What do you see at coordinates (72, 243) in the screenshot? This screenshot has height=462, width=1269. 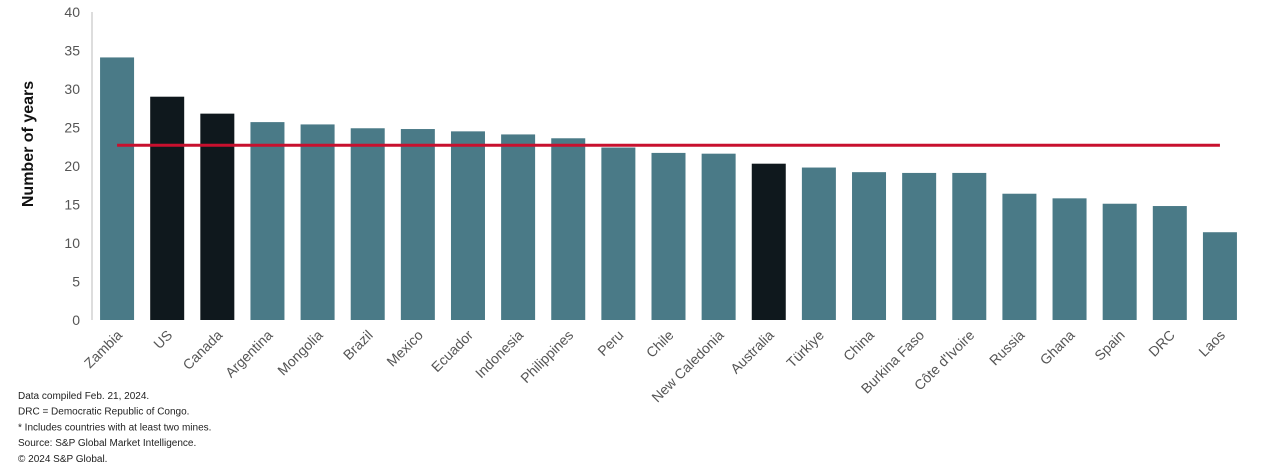 I see `y-tick-label: 10` at bounding box center [72, 243].